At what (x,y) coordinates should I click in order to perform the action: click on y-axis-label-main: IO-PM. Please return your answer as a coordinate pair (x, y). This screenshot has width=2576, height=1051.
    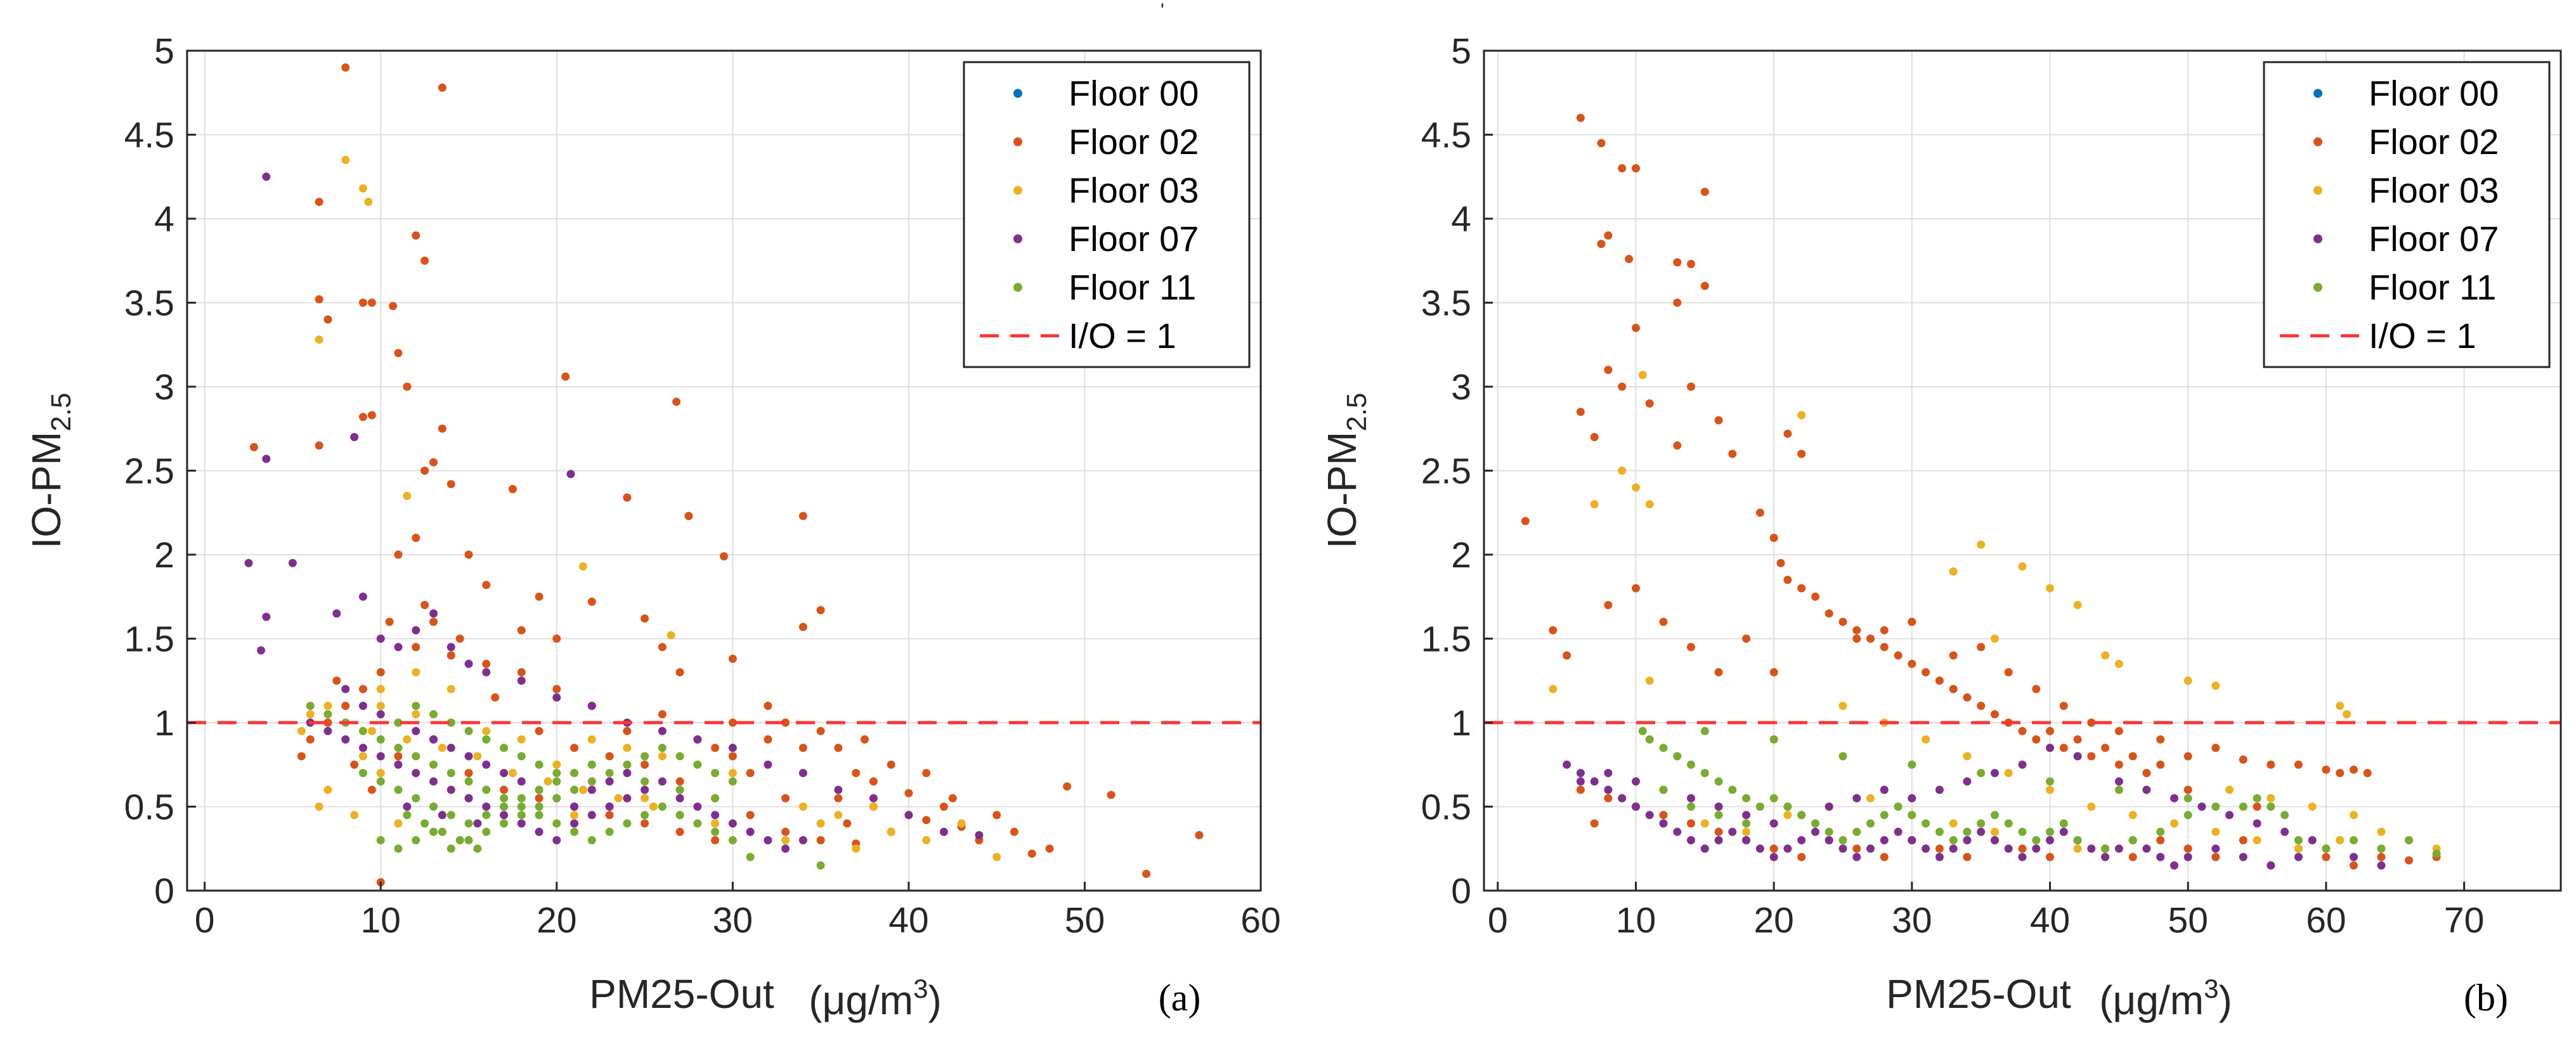
    Looking at the image, I should click on (46, 490).